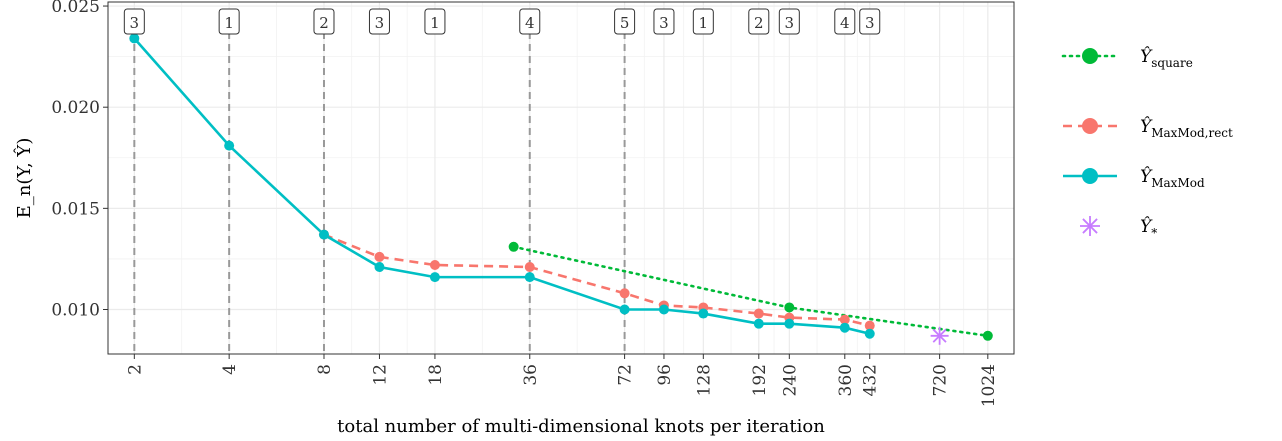  Describe the element at coordinates (230, 369) in the screenshot. I see `x-tick-label: 4` at that location.